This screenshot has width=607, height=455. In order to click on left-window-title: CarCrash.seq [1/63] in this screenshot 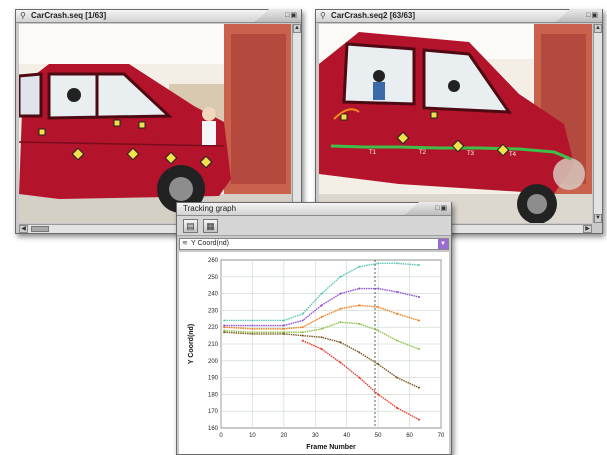, I will do `click(69, 15)`.